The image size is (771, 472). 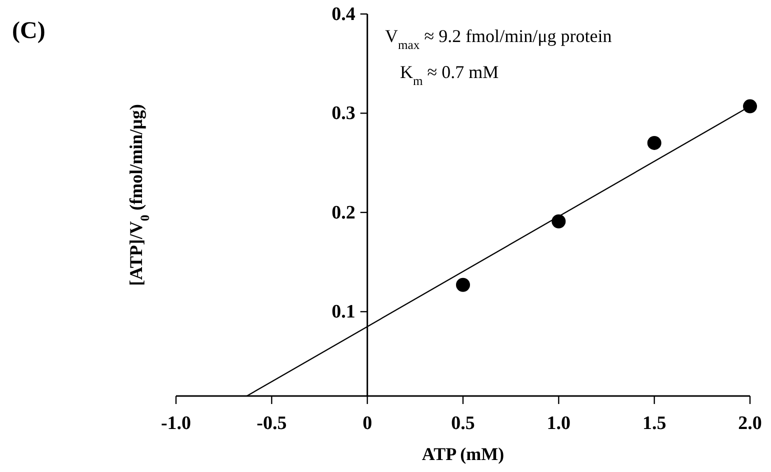 What do you see at coordinates (344, 14) in the screenshot?
I see `y-tick-label: 0.4` at bounding box center [344, 14].